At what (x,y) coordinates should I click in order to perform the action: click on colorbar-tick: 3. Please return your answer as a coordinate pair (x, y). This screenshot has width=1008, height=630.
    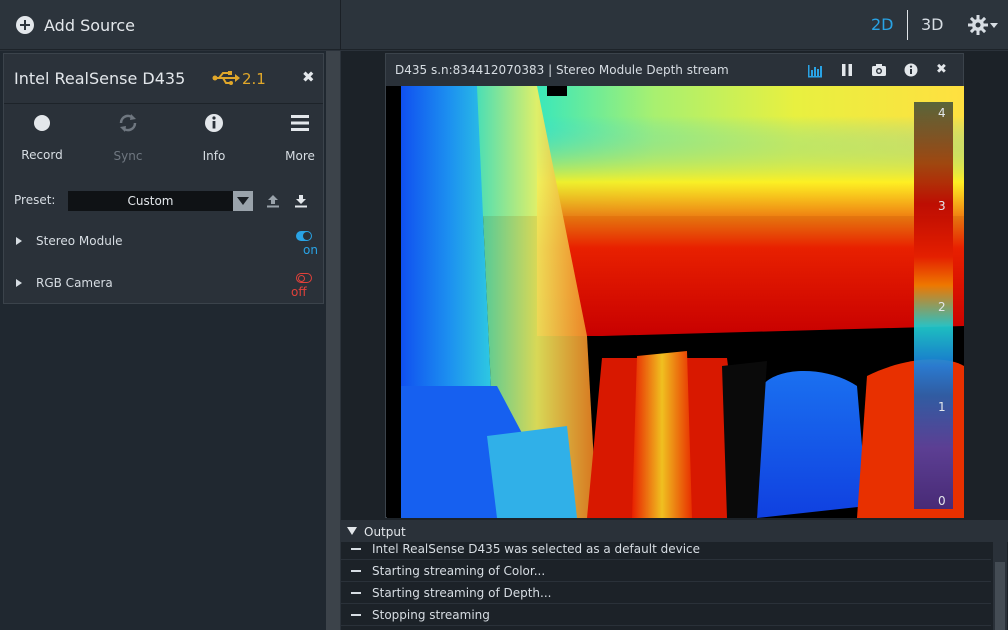
    Looking at the image, I should click on (942, 206).